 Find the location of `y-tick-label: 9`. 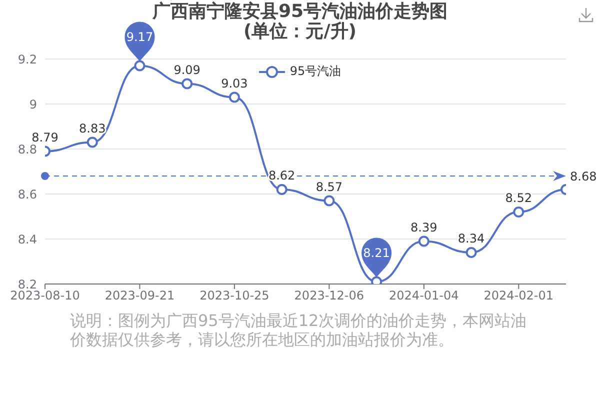

y-tick-label: 9 is located at coordinates (33, 104).